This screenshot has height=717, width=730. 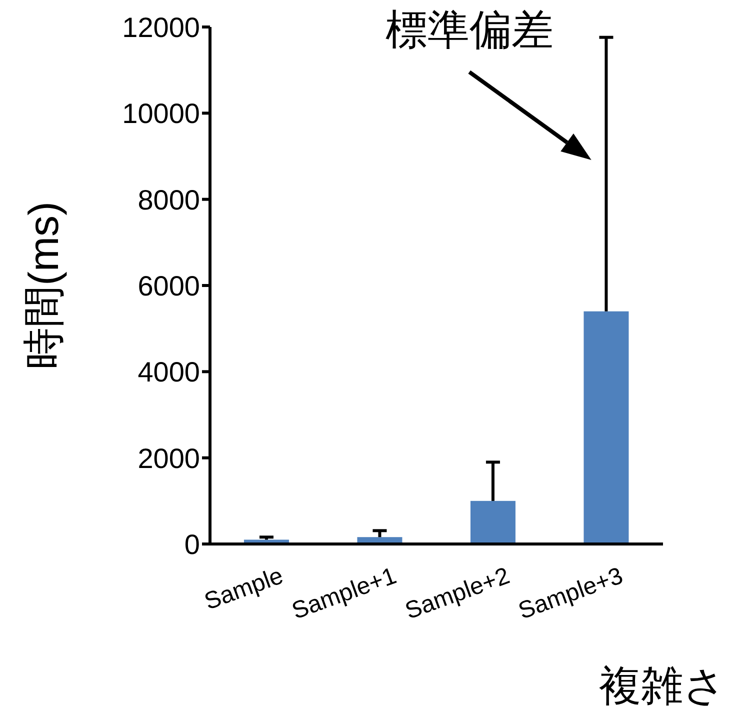 What do you see at coordinates (43, 286) in the screenshot?
I see `y-axis-title: 時間(ms)` at bounding box center [43, 286].